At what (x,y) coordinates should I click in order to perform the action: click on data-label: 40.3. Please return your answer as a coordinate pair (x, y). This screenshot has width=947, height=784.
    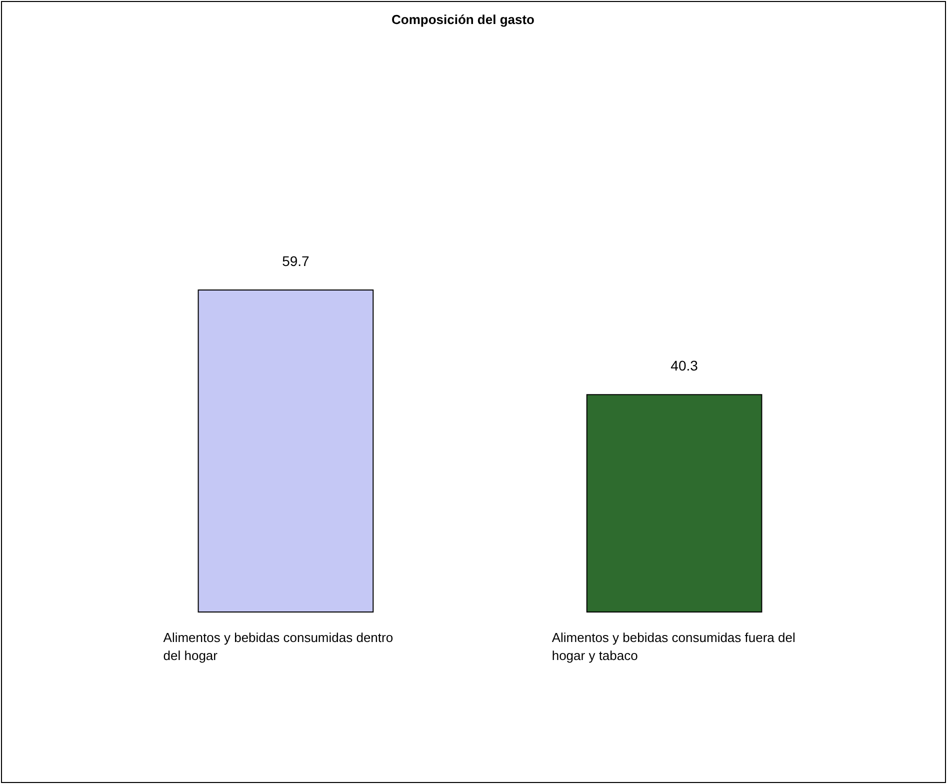
    Looking at the image, I should click on (684, 366).